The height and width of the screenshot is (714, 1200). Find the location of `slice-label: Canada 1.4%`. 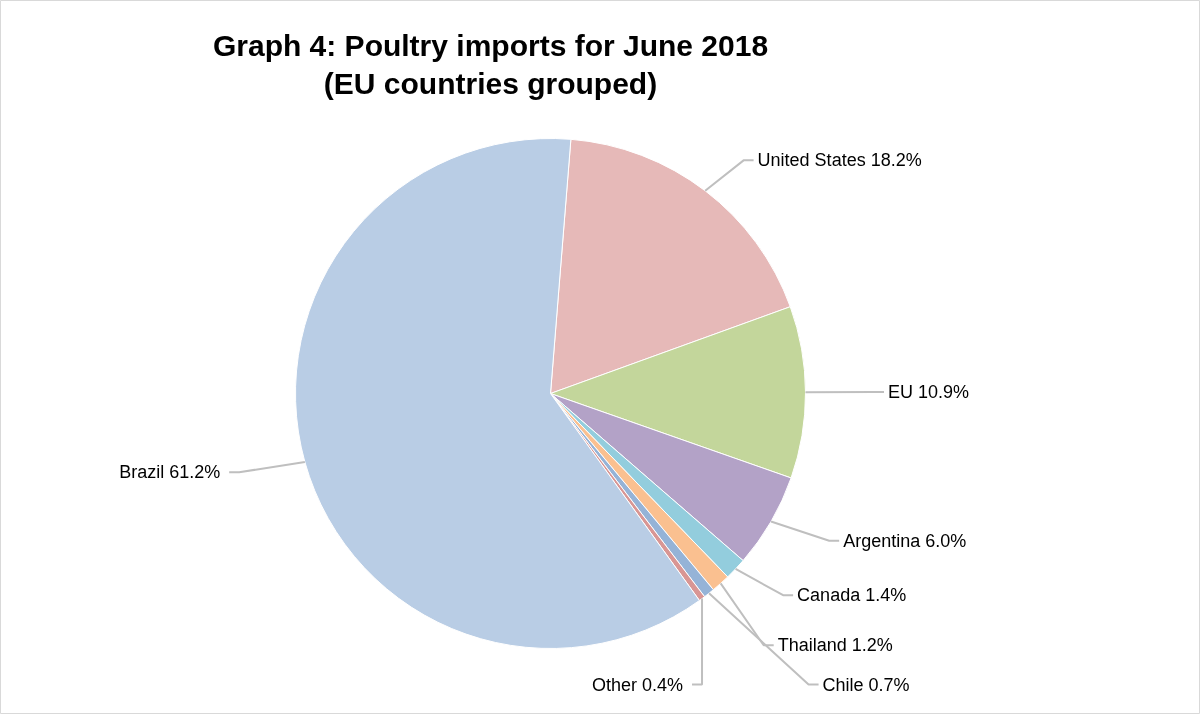

slice-label: Canada 1.4% is located at coordinates (852, 595).